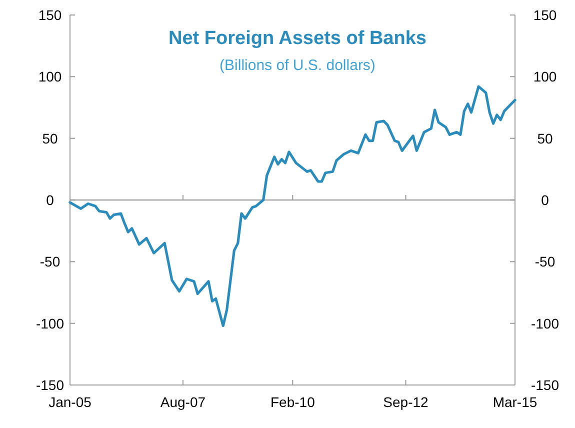  I want to click on x-tick-label: Sep-12, so click(406, 402).